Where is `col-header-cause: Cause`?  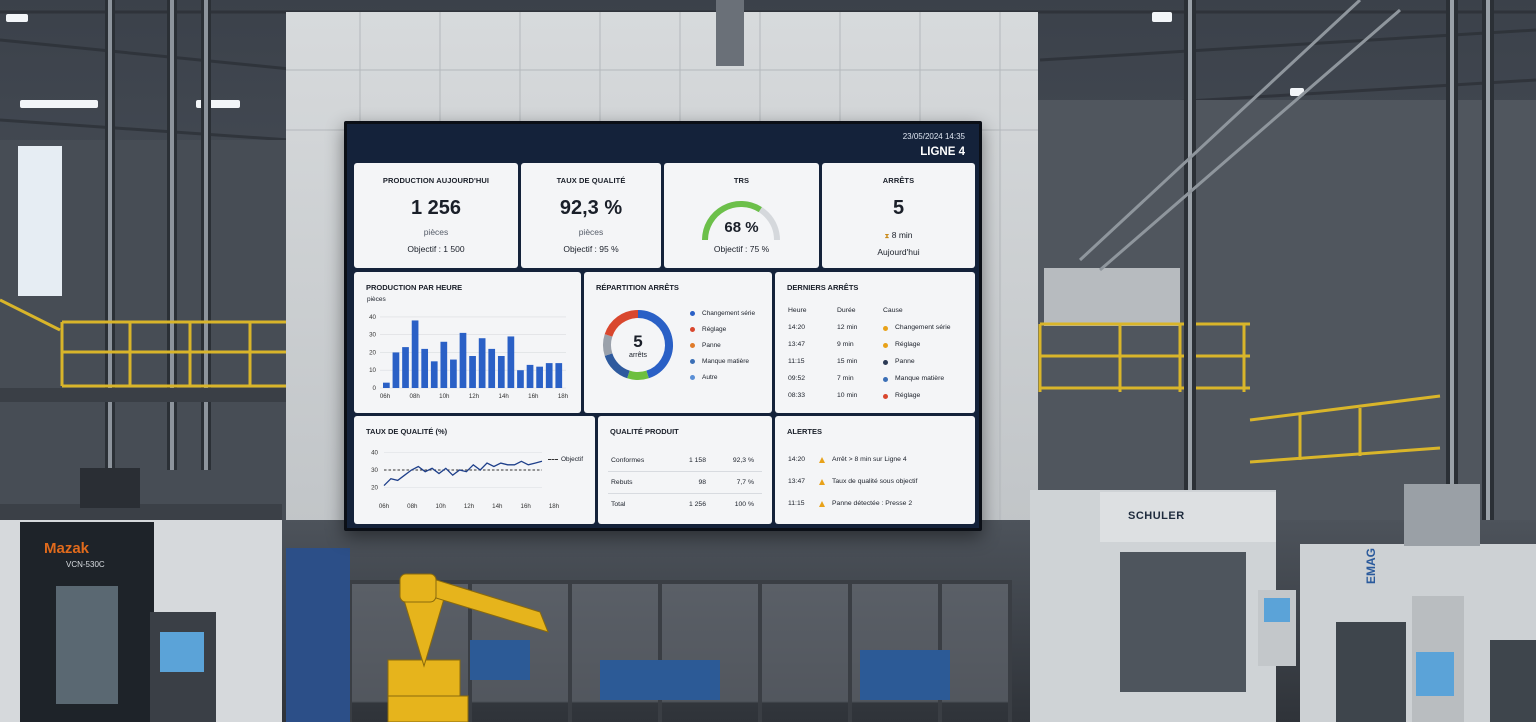 col-header-cause: Cause is located at coordinates (893, 310).